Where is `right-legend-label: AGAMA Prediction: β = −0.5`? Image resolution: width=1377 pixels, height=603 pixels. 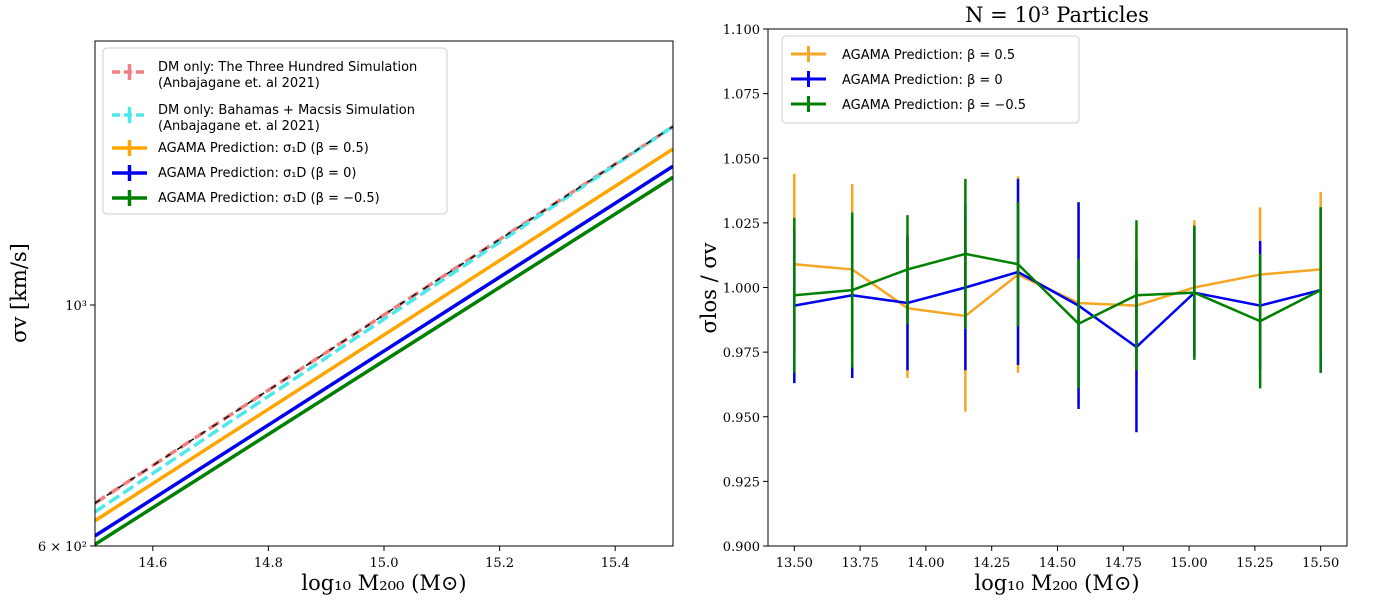 right-legend-label: AGAMA Prediction: β = −0.5 is located at coordinates (934, 105).